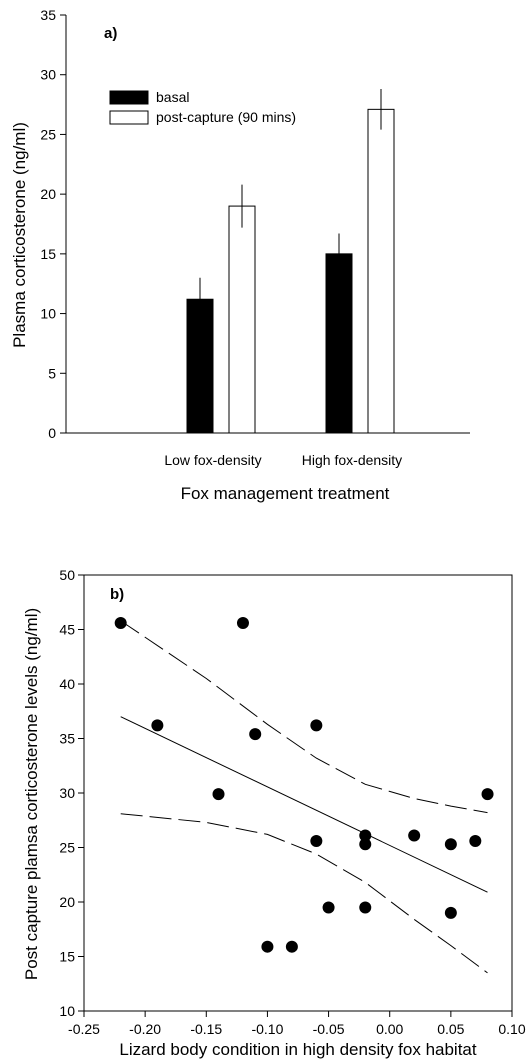 The image size is (527, 1064). Describe the element at coordinates (212, 460) in the screenshot. I see `panel-a-x-tick-label: Low fox-density` at that location.